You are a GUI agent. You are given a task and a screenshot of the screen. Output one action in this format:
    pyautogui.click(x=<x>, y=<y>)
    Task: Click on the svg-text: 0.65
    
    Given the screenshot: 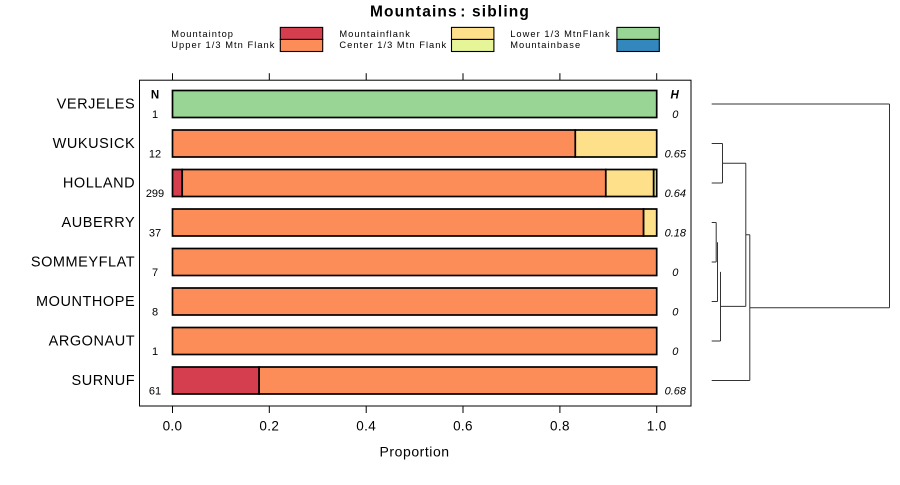 What is the action you would take?
    pyautogui.click(x=676, y=155)
    